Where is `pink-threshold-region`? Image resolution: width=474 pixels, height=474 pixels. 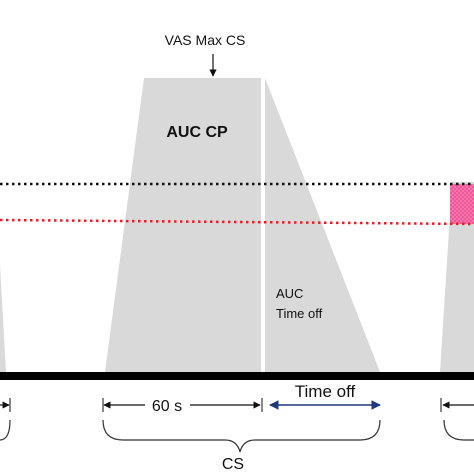
pink-threshold-region is located at coordinates (462, 204).